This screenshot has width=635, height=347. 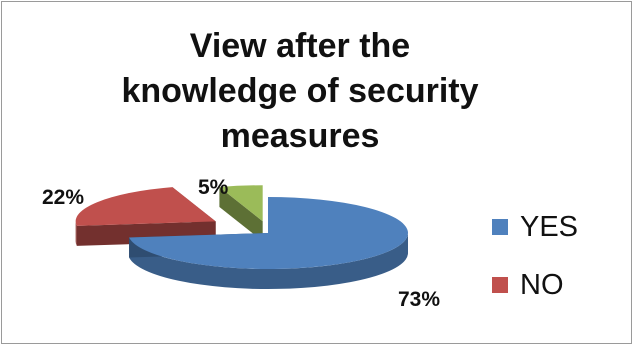 I want to click on legend: YES NO, so click(x=535, y=256).